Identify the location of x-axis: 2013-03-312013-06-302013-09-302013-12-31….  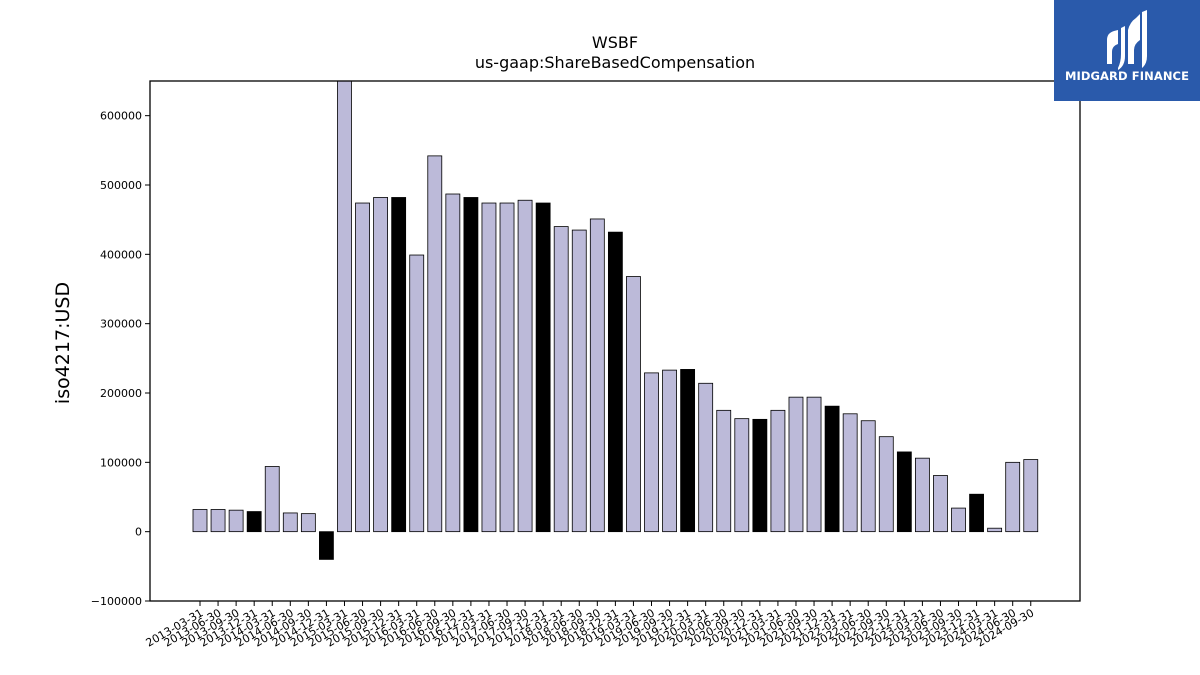
(590, 625).